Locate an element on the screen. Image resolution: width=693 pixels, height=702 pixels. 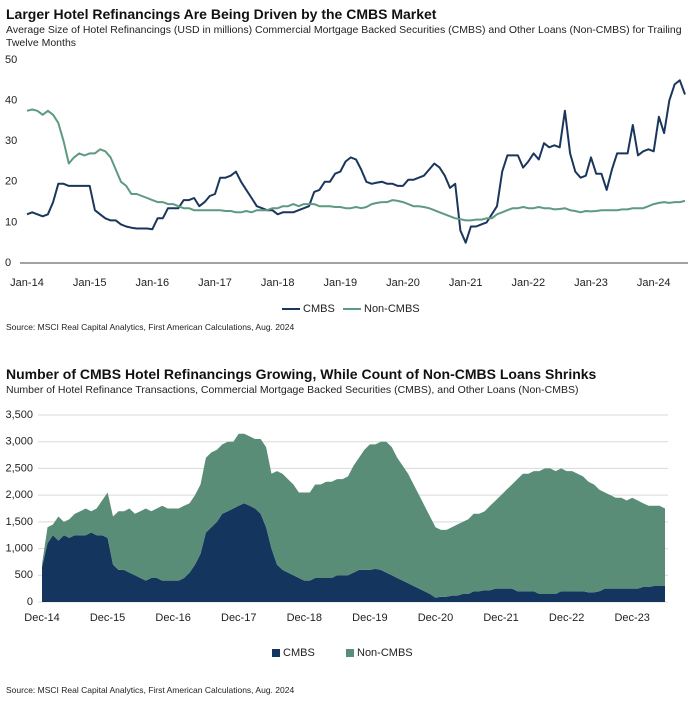
y-tick-label: 1,000 is located at coordinates (19, 548).